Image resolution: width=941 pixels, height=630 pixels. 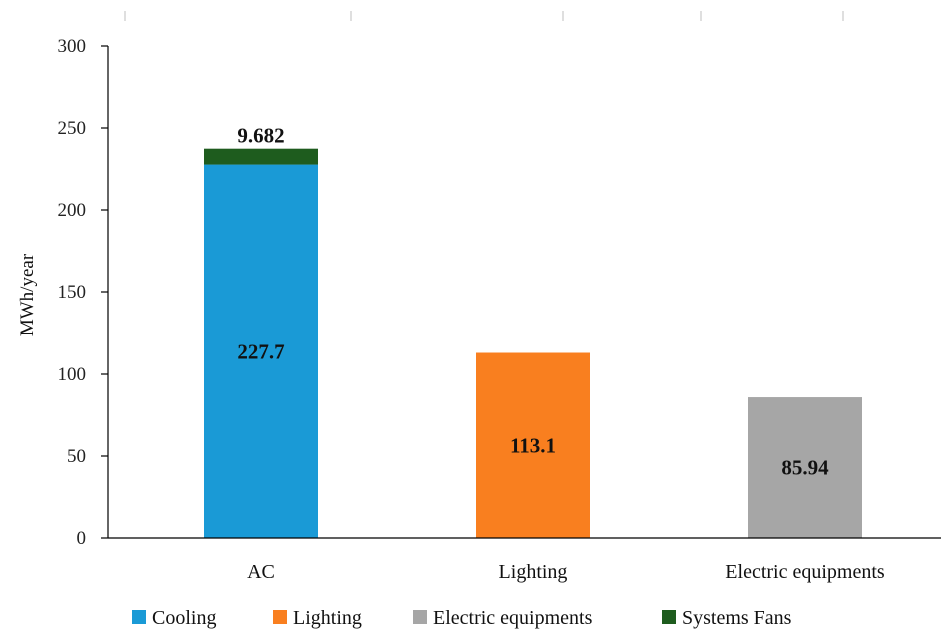 I want to click on legend-label-1: Lighting, so click(x=327, y=618).